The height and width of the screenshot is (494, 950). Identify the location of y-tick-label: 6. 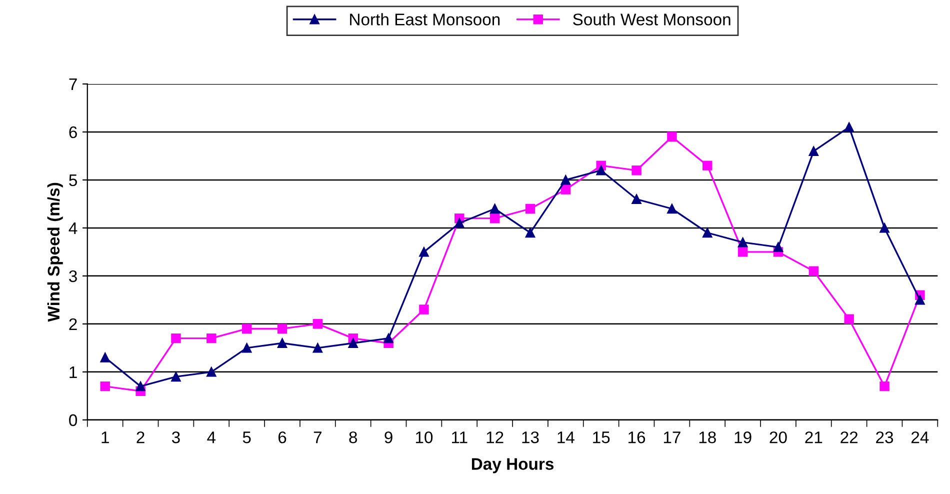
(73, 132).